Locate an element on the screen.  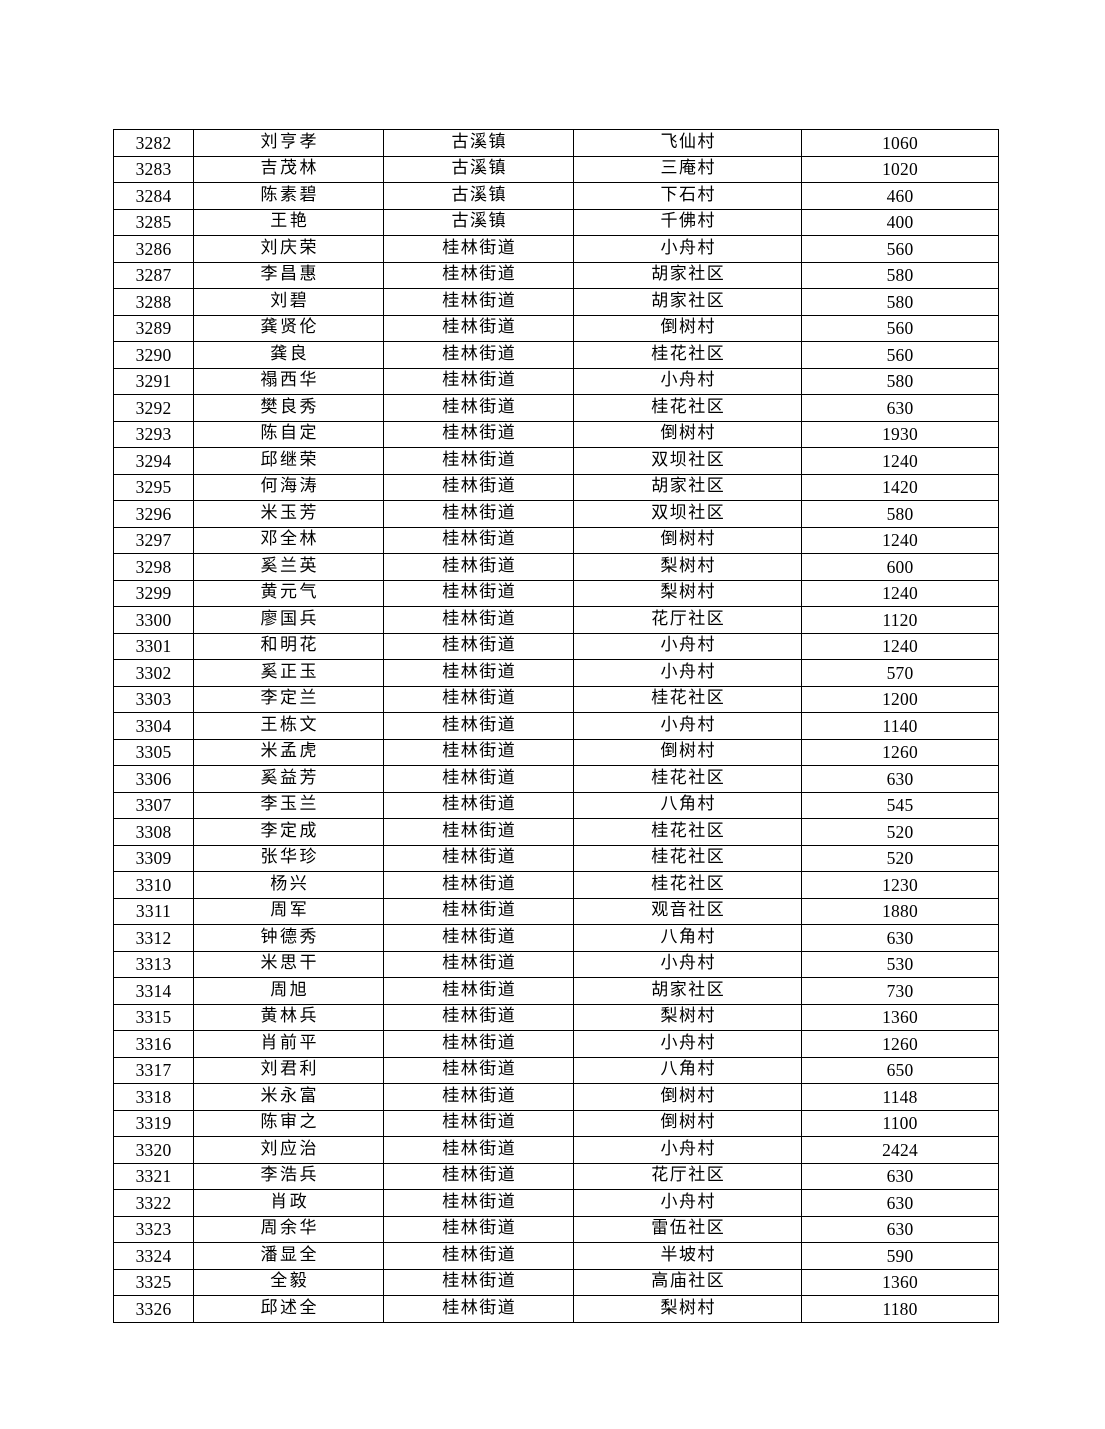
cell-person-name: 李定兰 is located at coordinates (288, 699).